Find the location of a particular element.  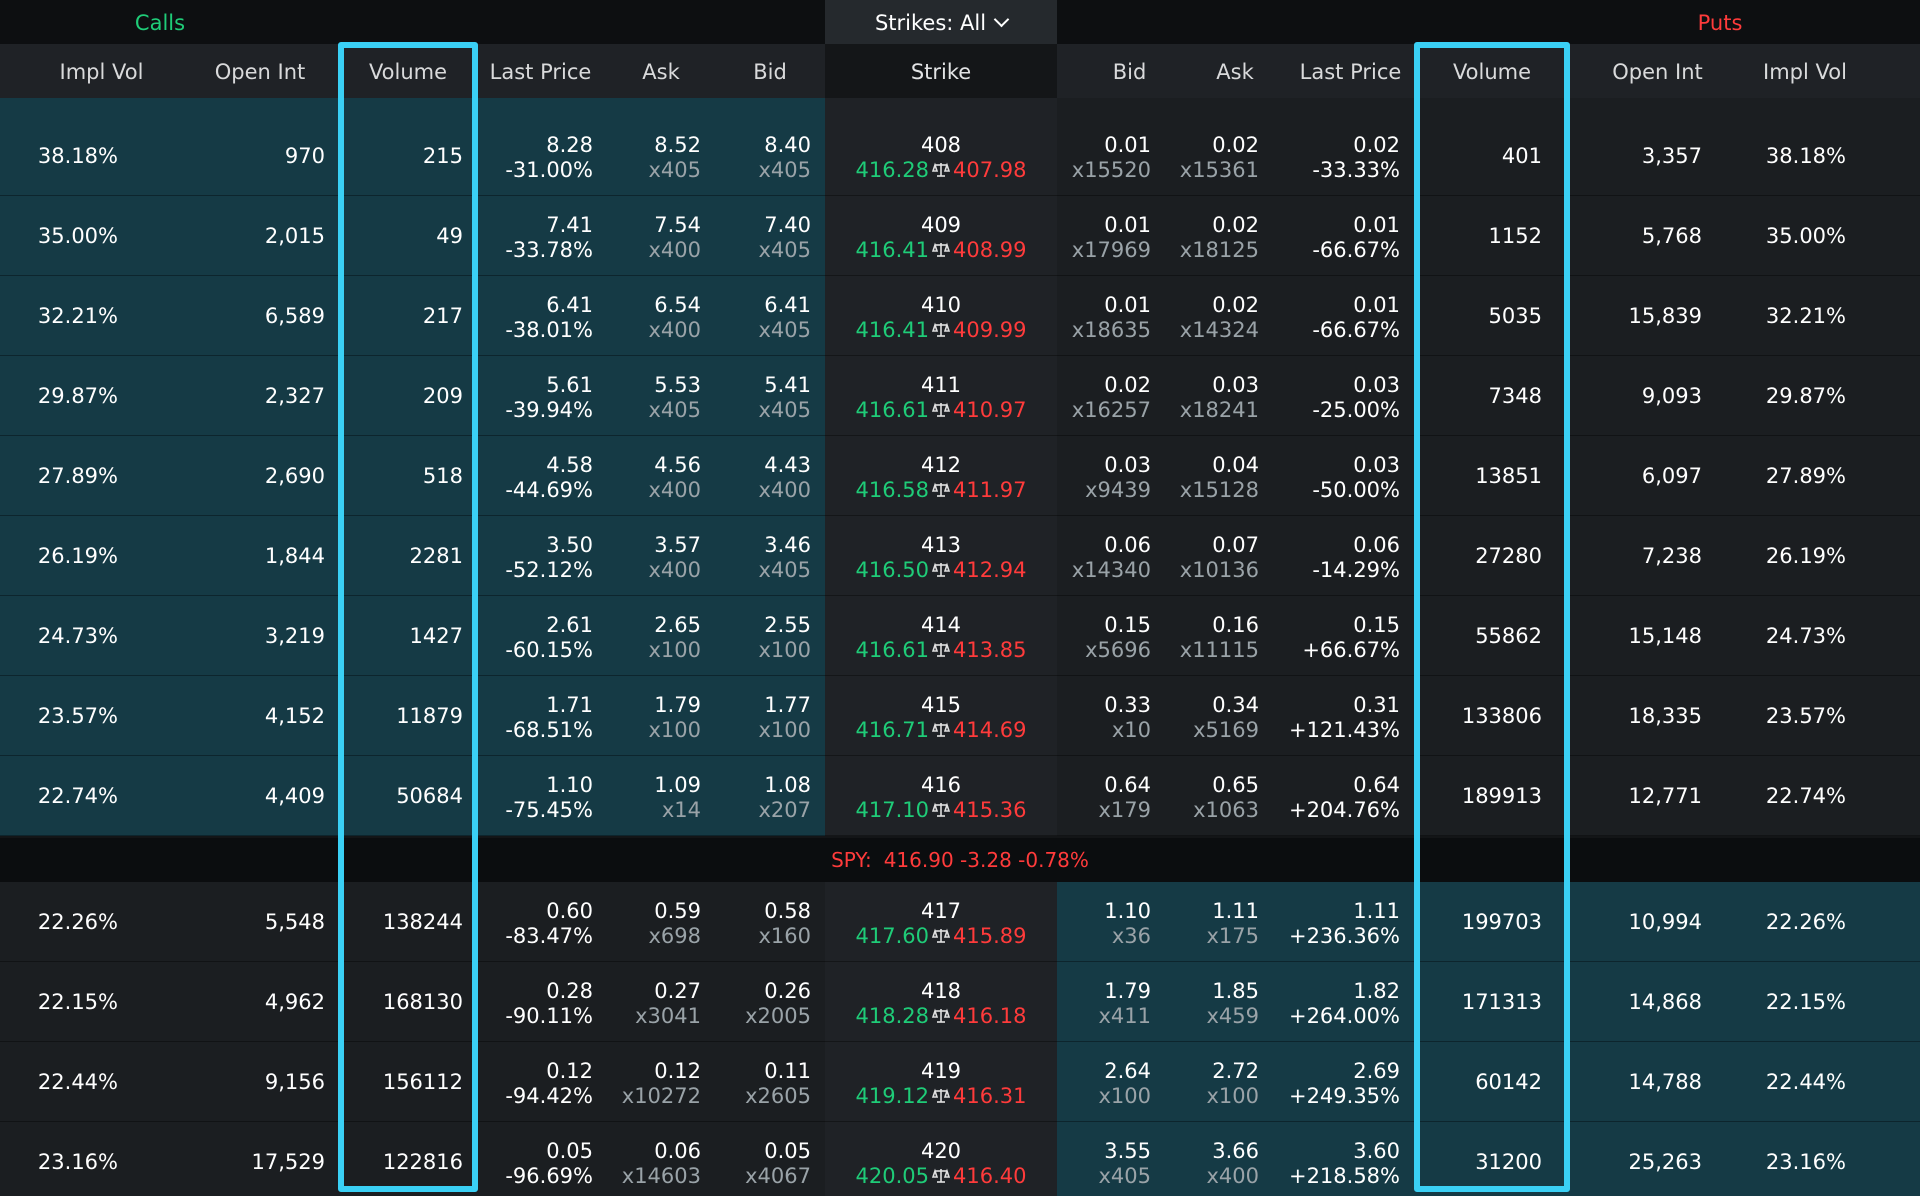

put-last-price-cell: 0.03 -25.00% is located at coordinates (1343, 396).